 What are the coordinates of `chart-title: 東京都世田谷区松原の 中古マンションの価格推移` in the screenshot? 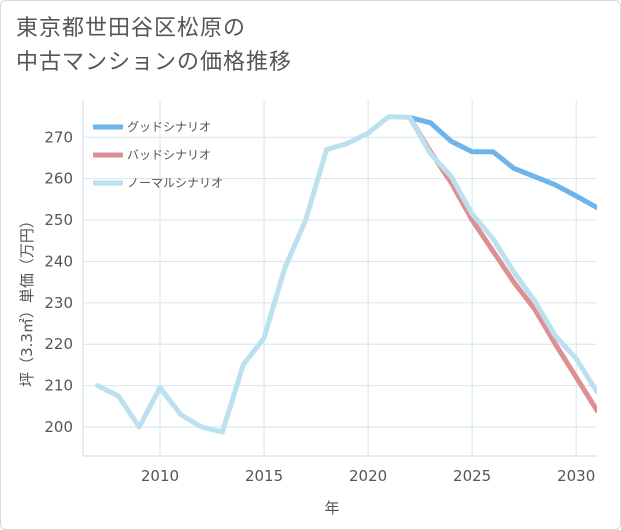 It's located at (216, 46).